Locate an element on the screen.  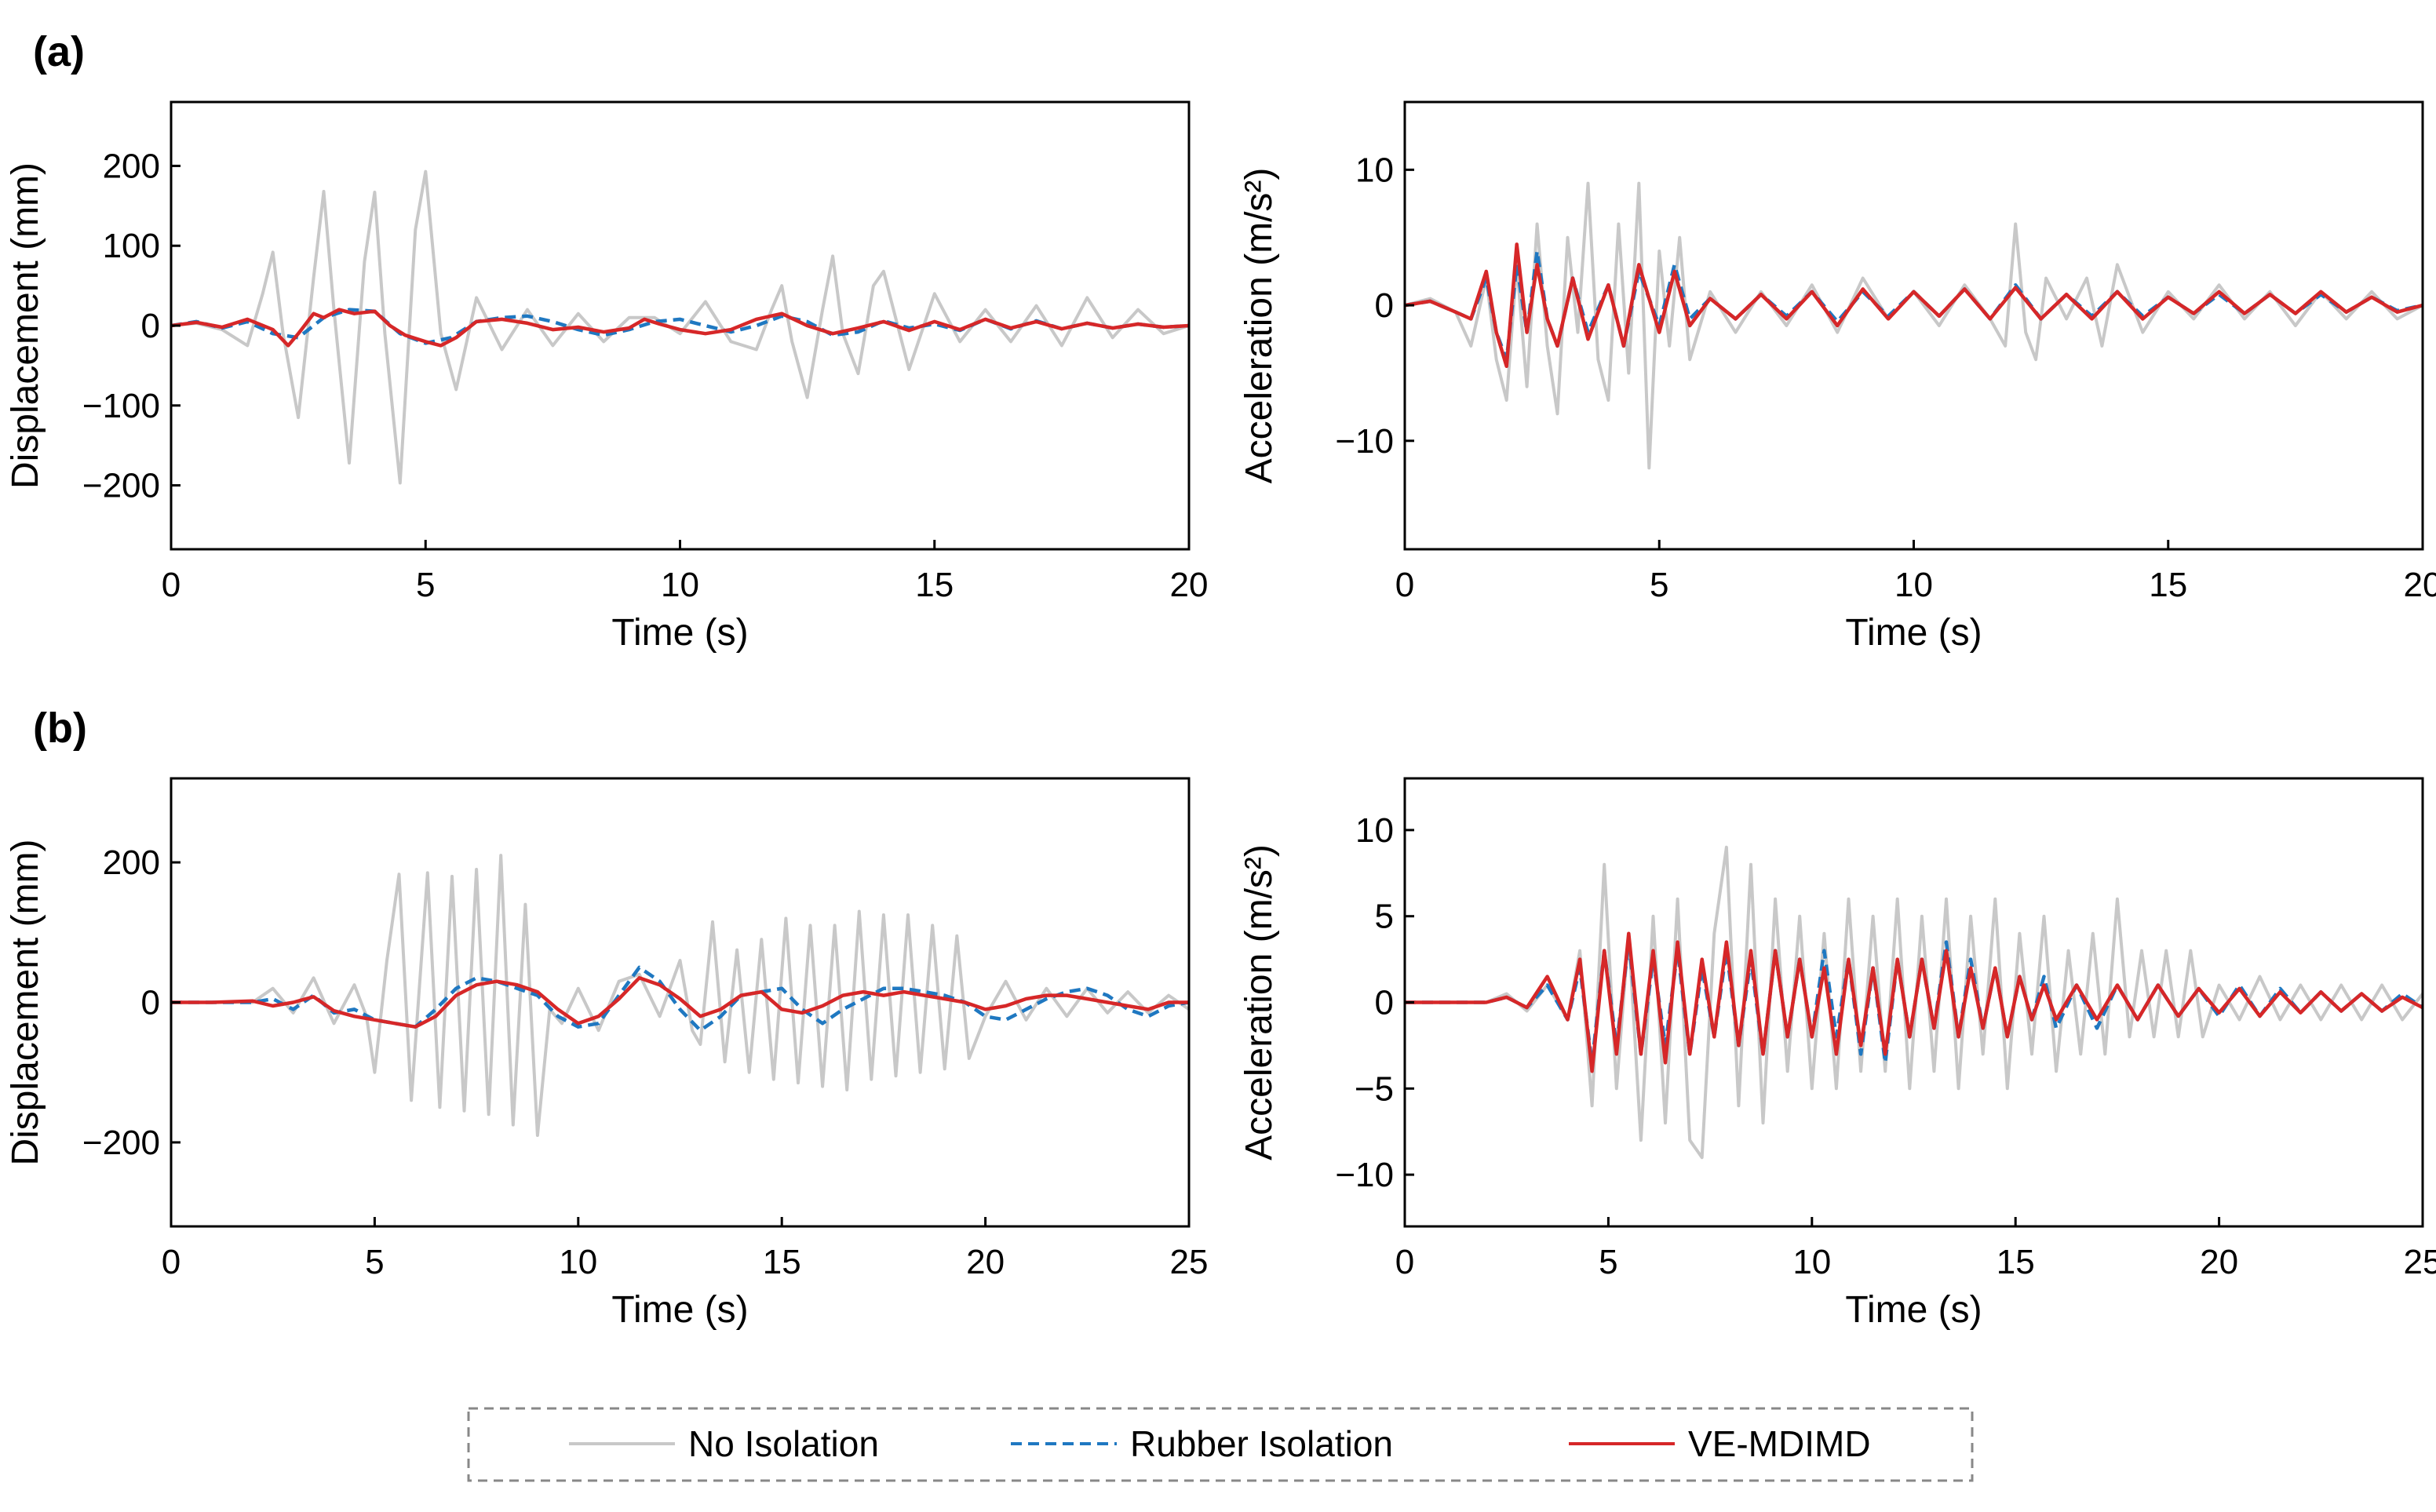
y-tick-label: −100 is located at coordinates (121, 406).